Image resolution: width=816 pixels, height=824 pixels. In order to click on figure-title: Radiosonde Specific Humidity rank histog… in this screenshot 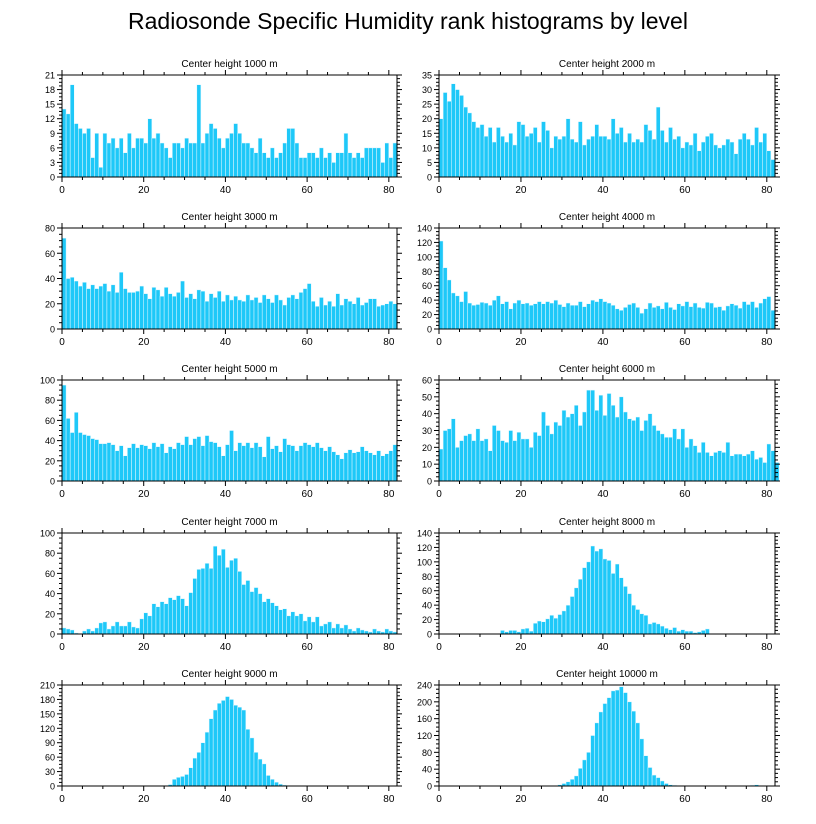, I will do `click(408, 21)`.